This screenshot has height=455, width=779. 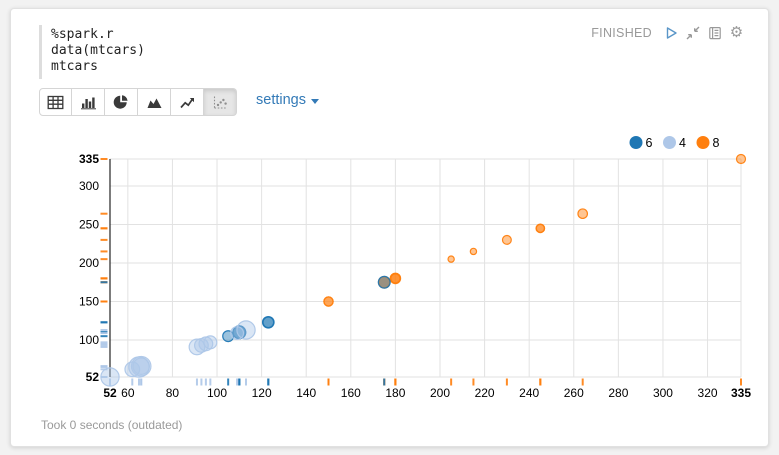 I want to click on x-axis-label: 120, so click(x=262, y=393).